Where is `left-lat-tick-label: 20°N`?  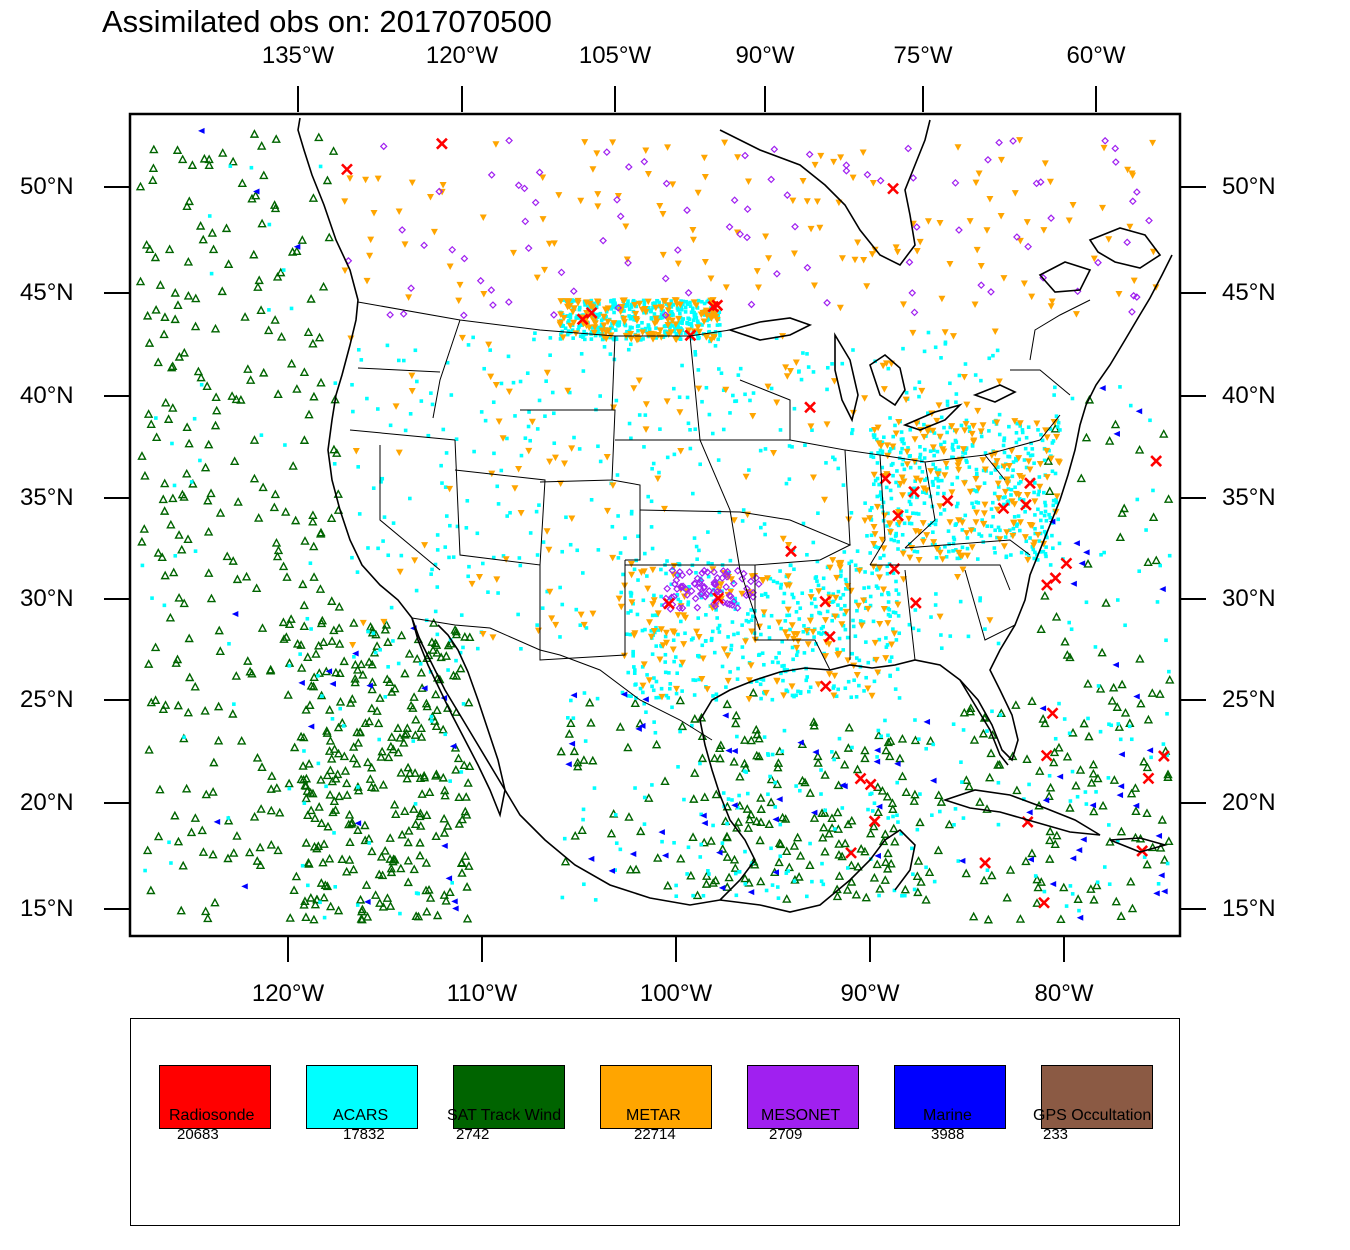
left-lat-tick-label: 20°N is located at coordinates (47, 802).